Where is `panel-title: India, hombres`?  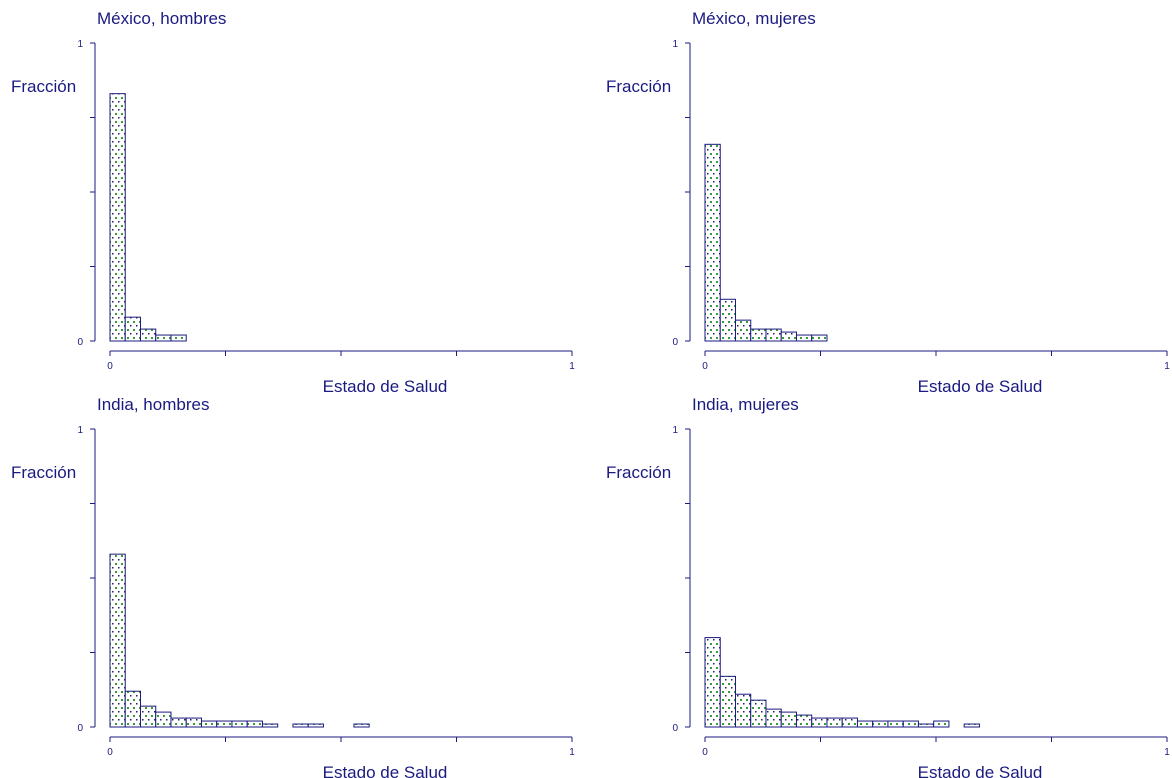 panel-title: India, hombres is located at coordinates (153, 404).